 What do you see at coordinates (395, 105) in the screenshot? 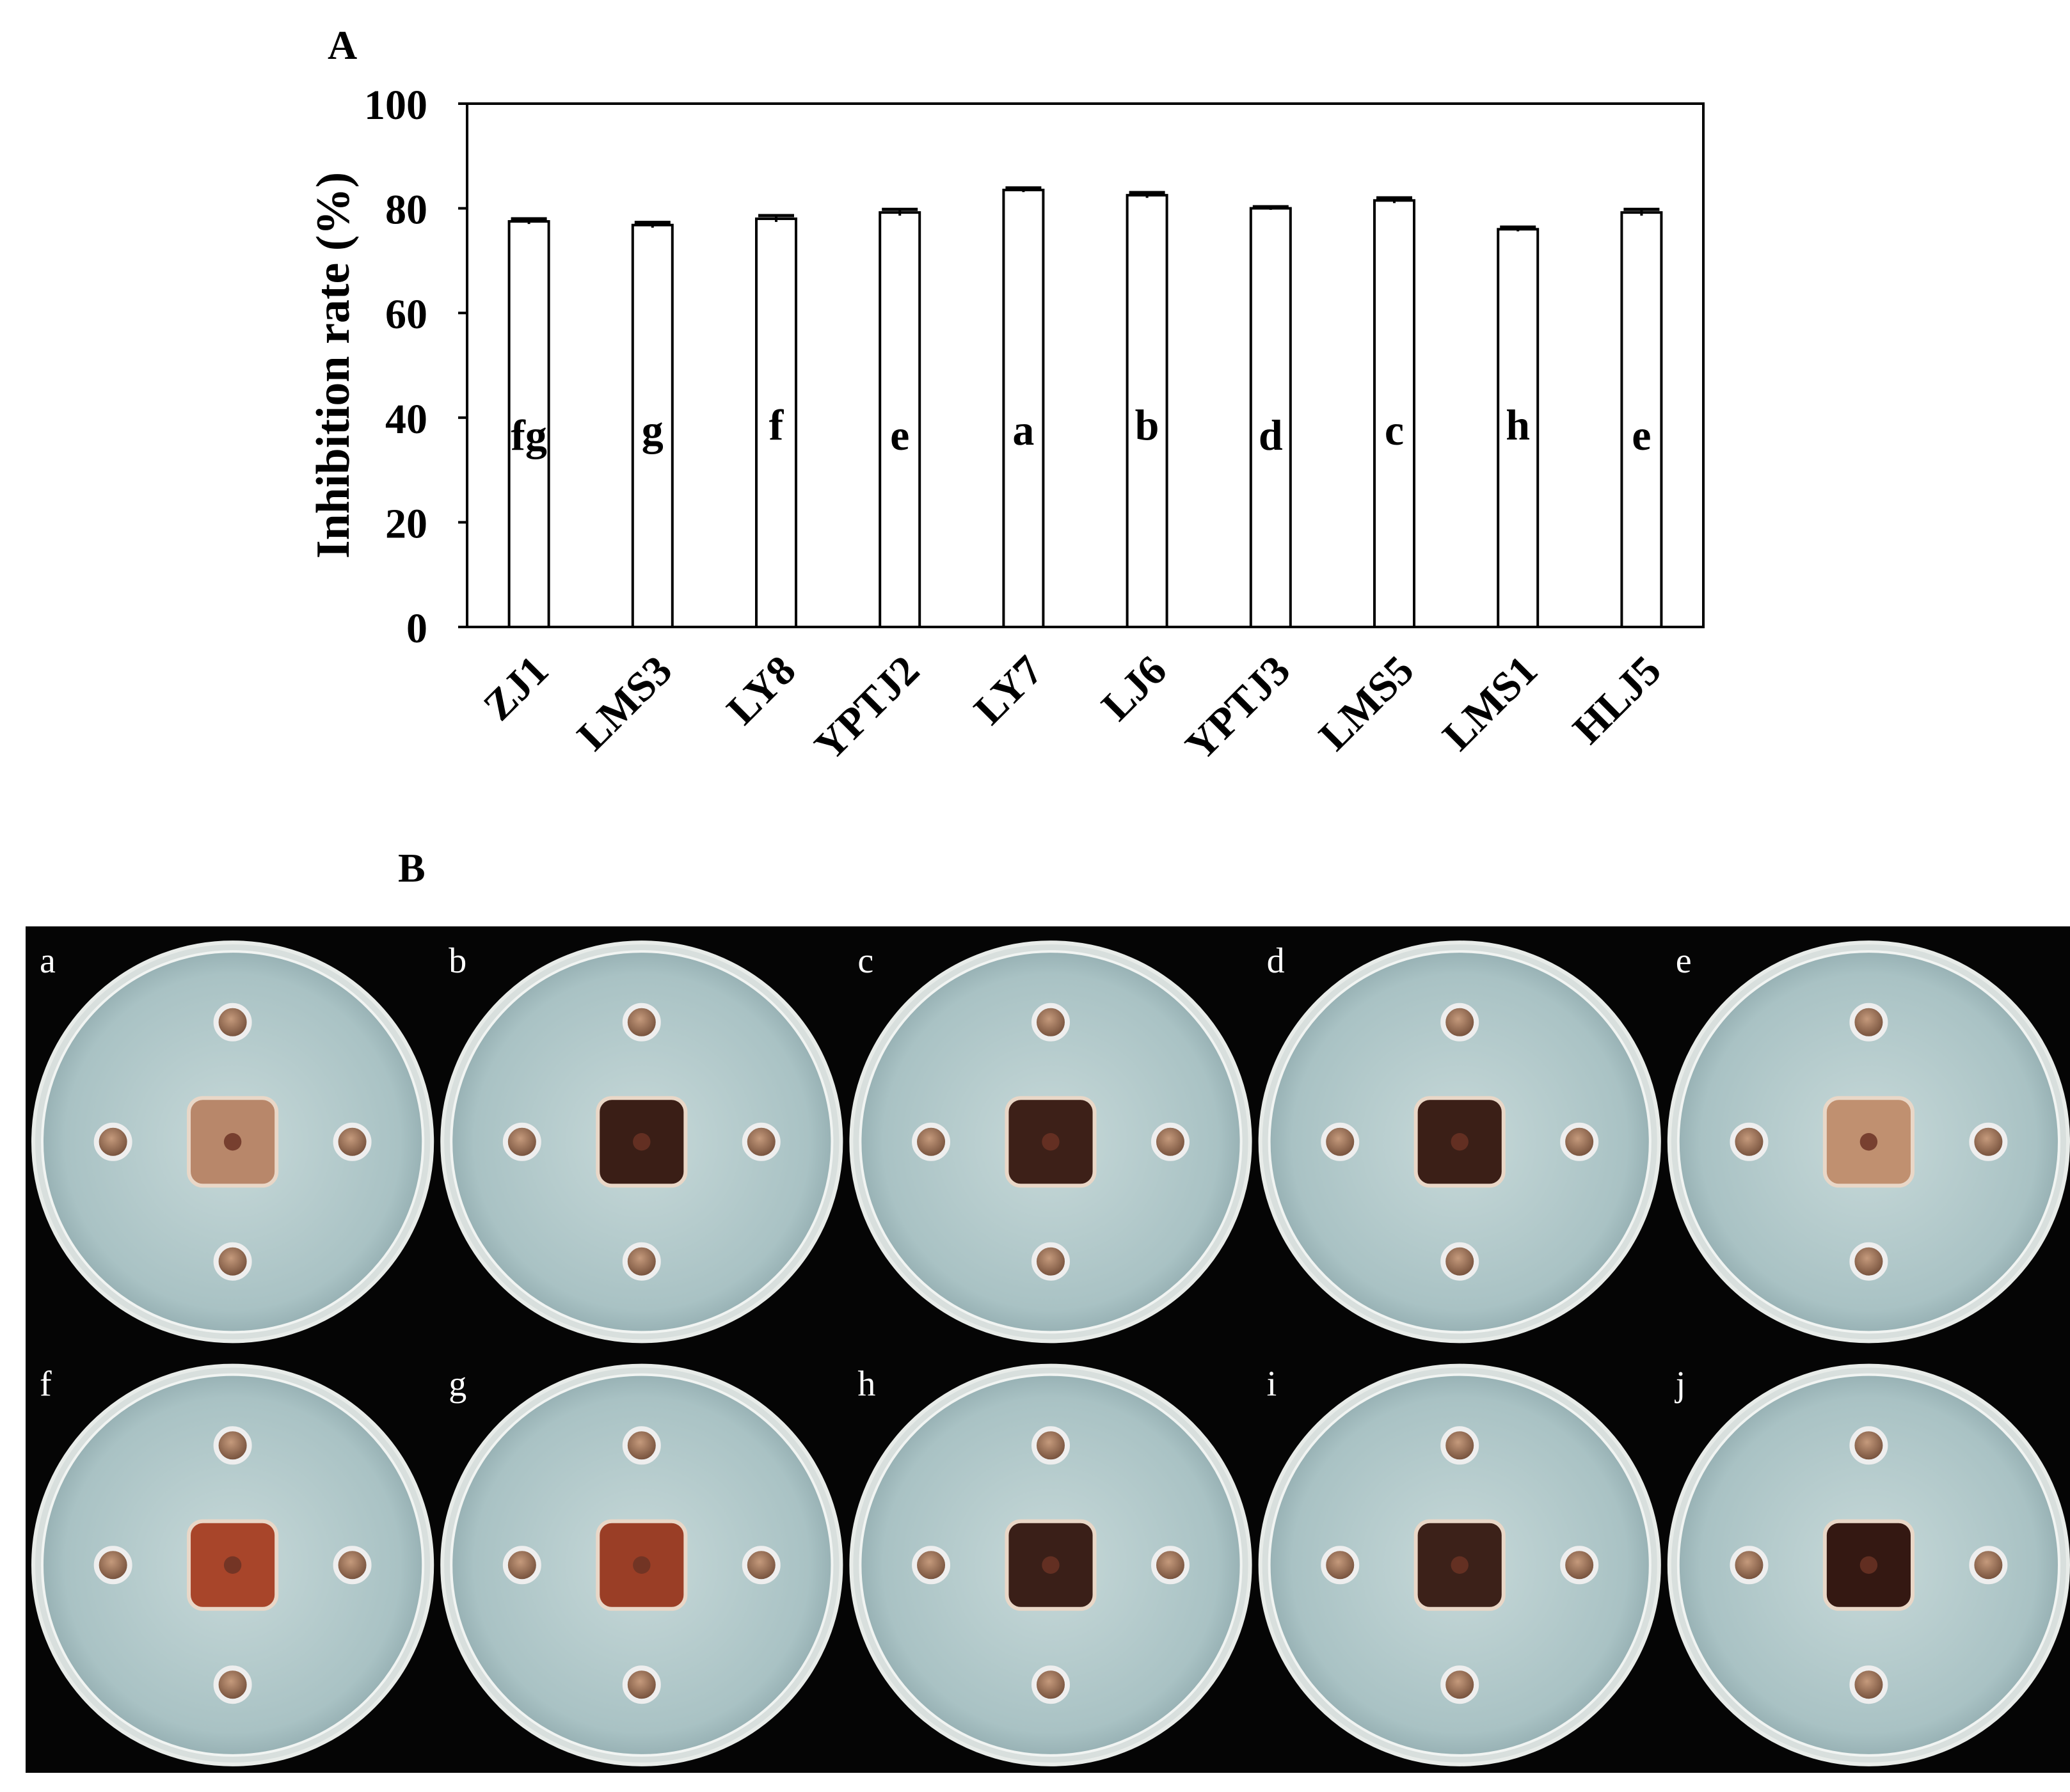
I see `y-tick-label: 100` at bounding box center [395, 105].